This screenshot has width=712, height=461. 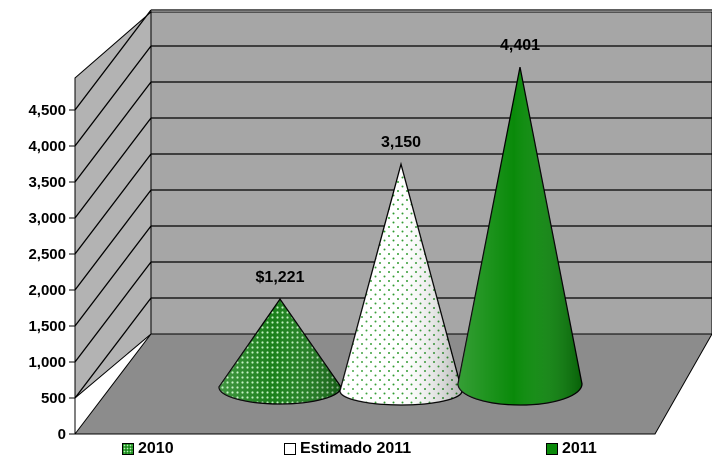 I want to click on legend: 2010 Estimado 2011 2011, so click(x=356, y=448).